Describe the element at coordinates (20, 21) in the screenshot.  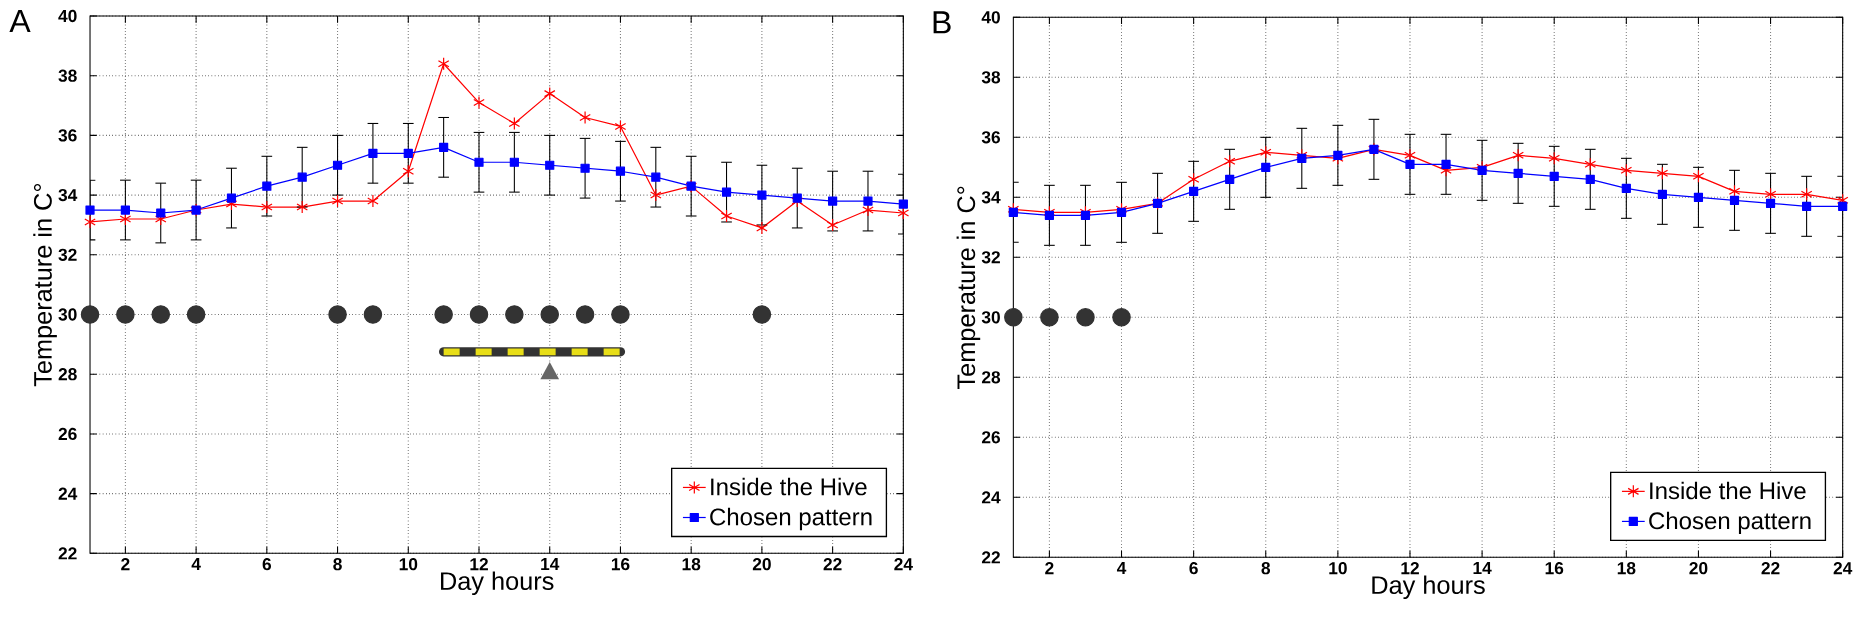
I see `chart-title: A` at that location.